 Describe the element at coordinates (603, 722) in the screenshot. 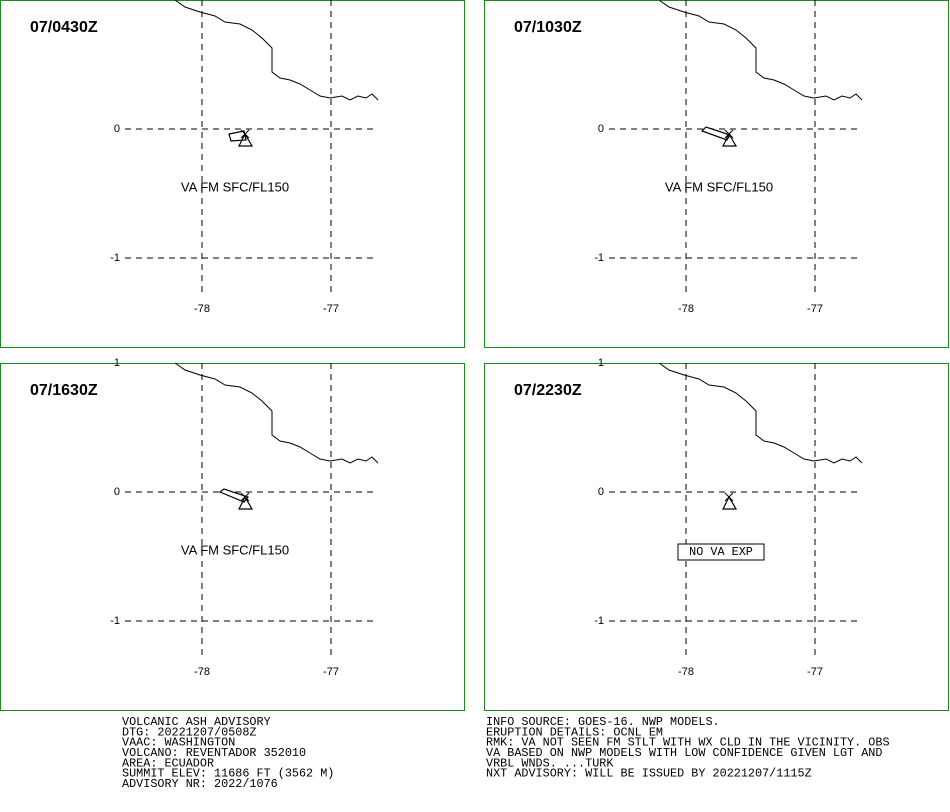

I see `advisory-line: INFO SOURCE: GOES-16. NWP MODELS.` at that location.